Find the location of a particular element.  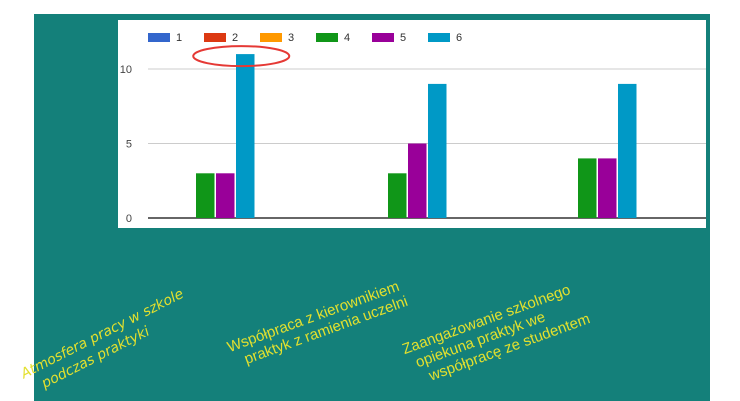

legend-label-1: 1 is located at coordinates (179, 38).